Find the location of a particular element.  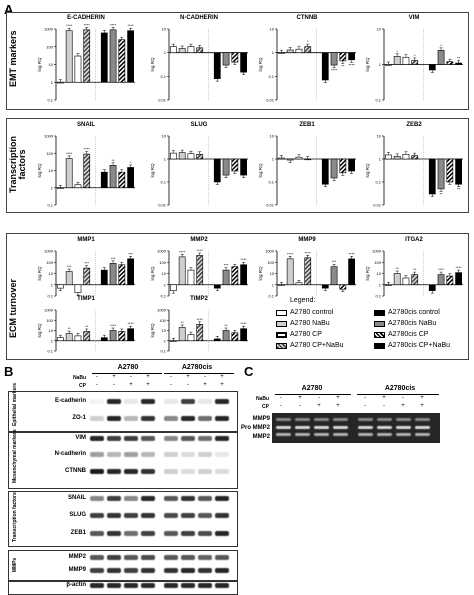

legend-item: A2780cis NaBu is located at coordinates (405, 323).